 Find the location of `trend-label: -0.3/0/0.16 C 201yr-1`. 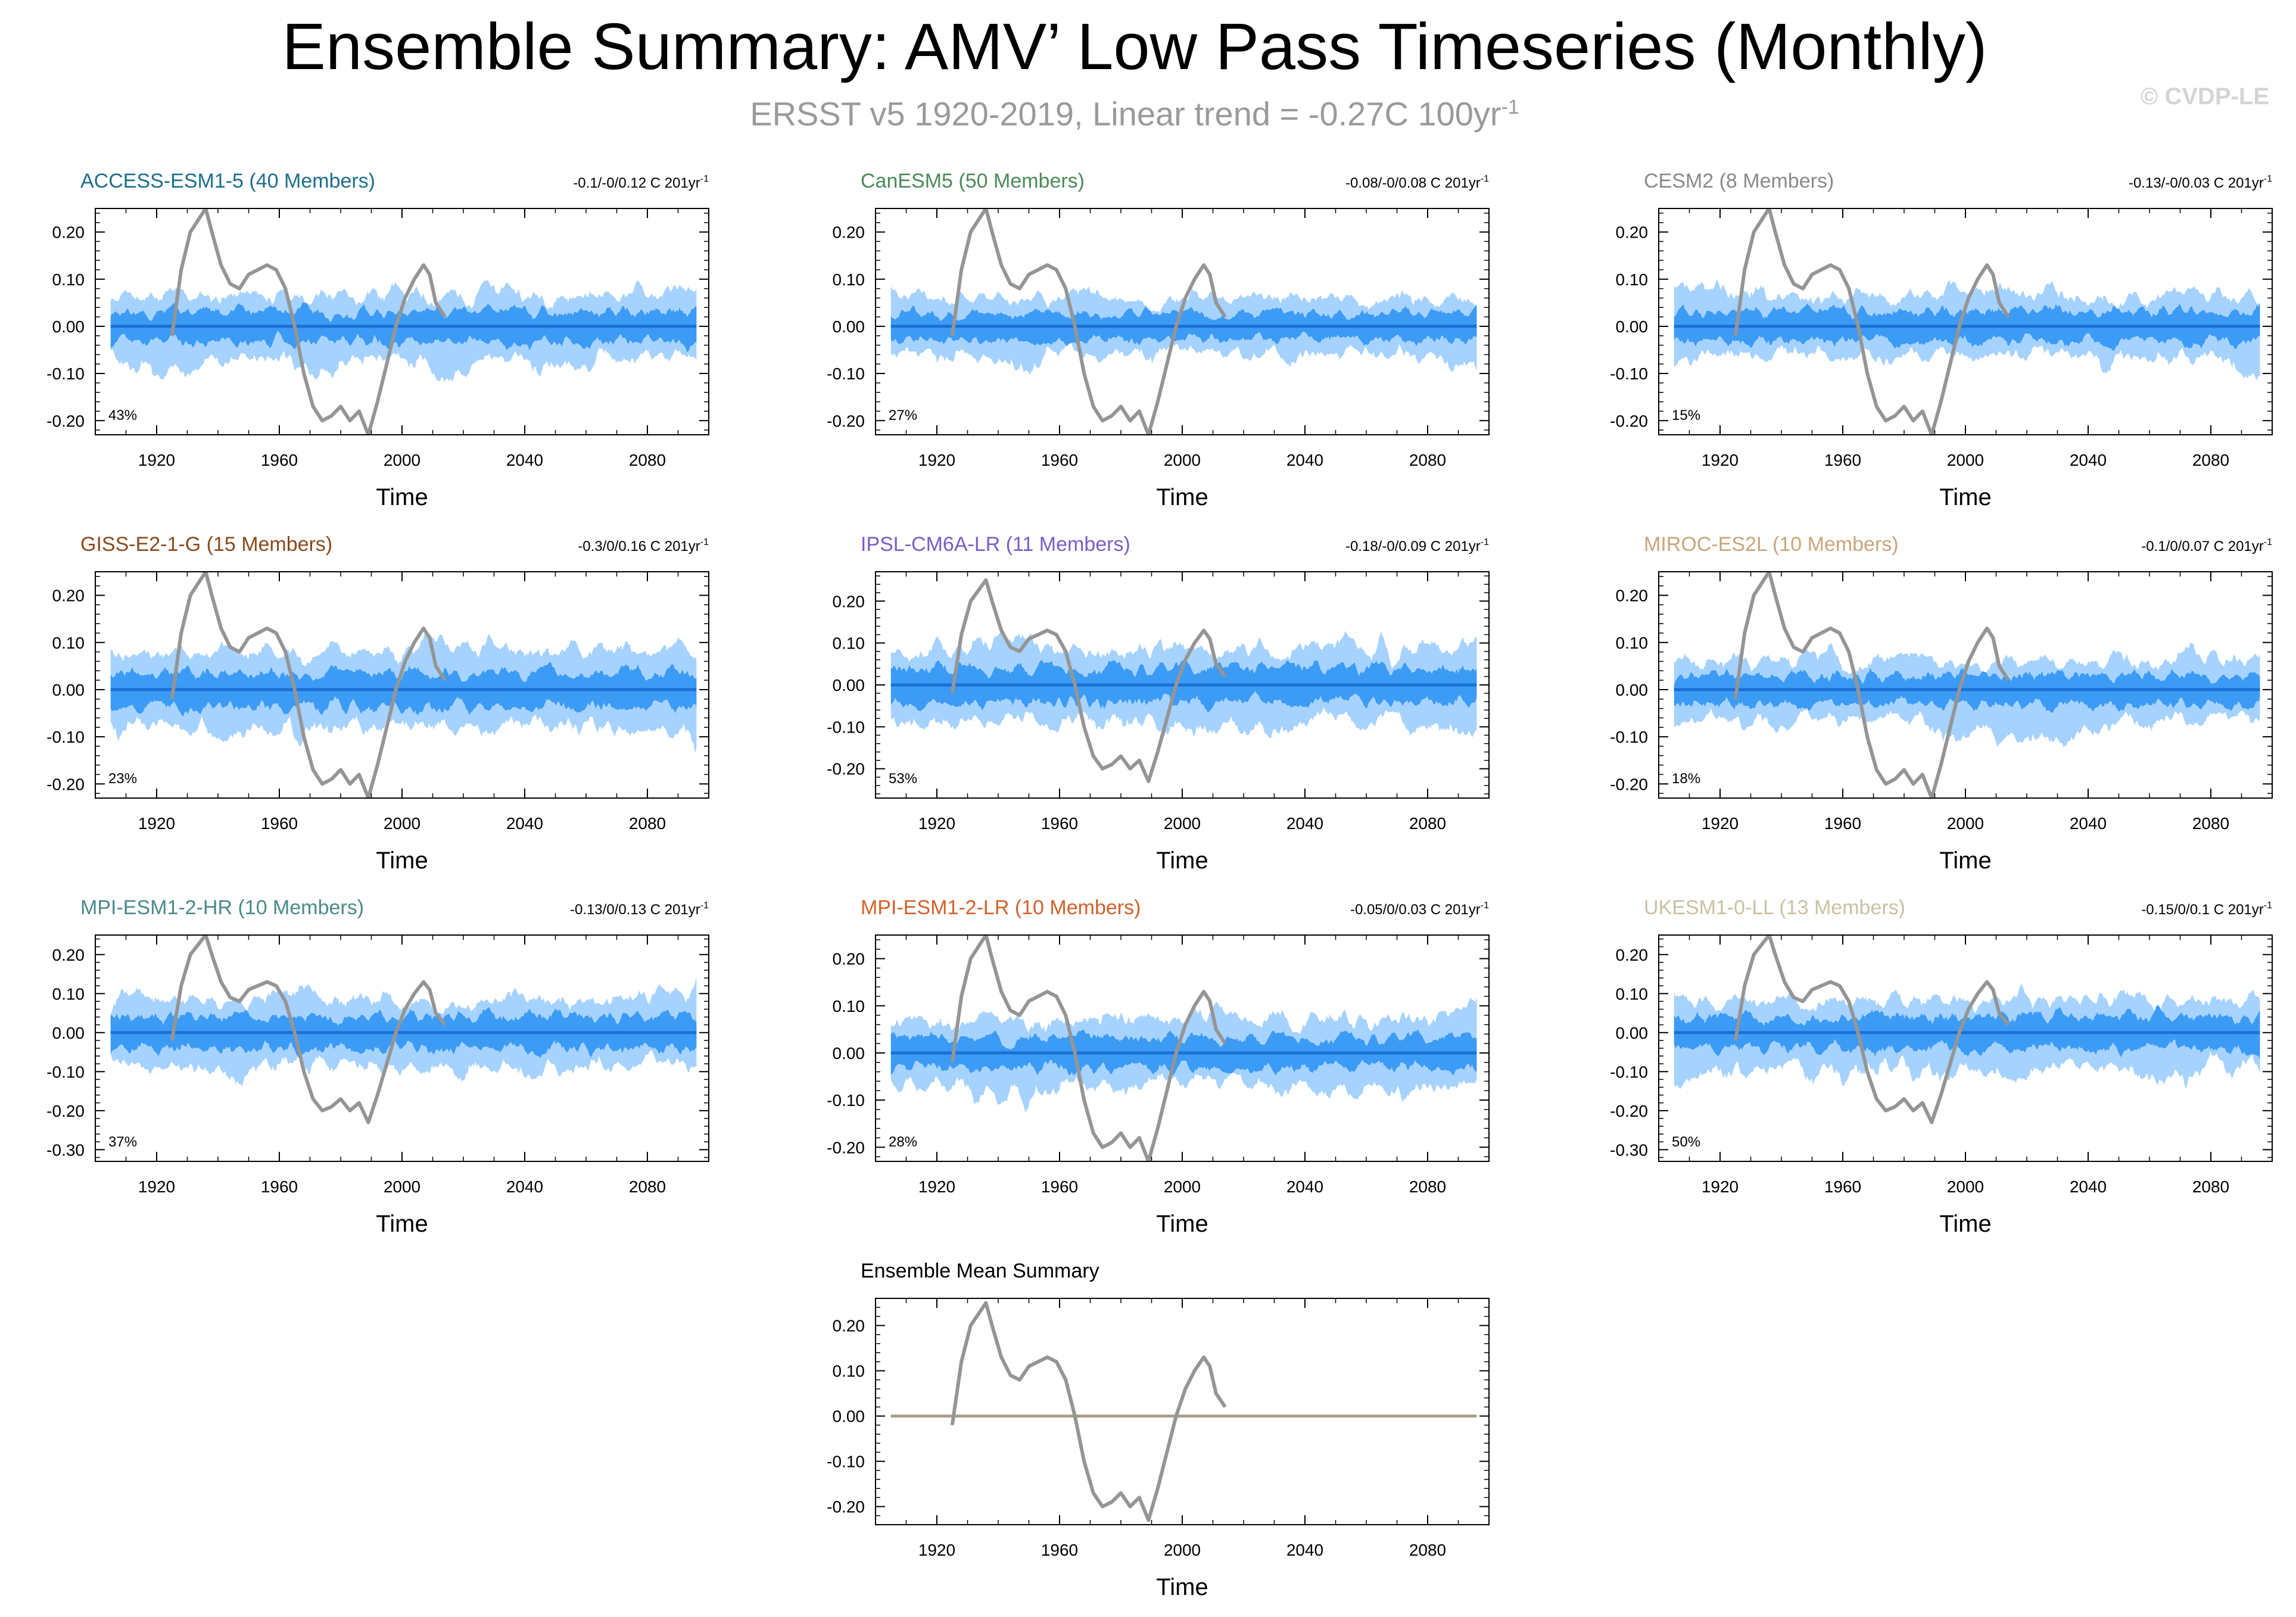

trend-label: -0.3/0/0.16 C 201yr-1 is located at coordinates (643, 545).